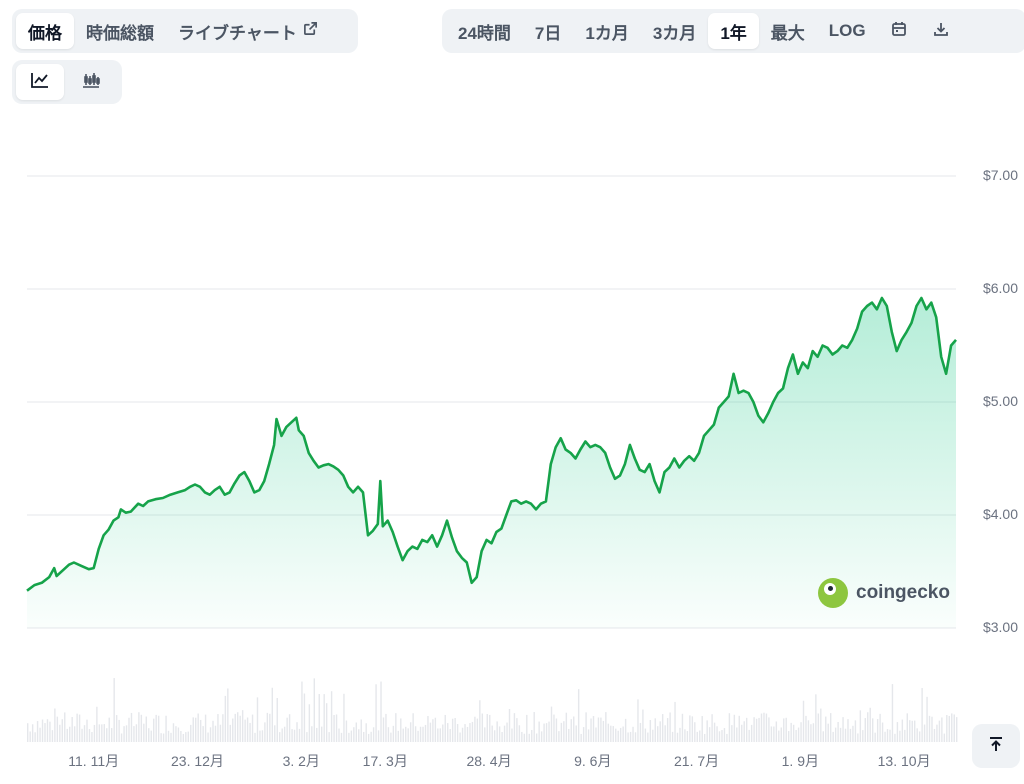 The image size is (1024, 784). Describe the element at coordinates (847, 31) in the screenshot. I see `log-scale-toggle: LOG` at that location.